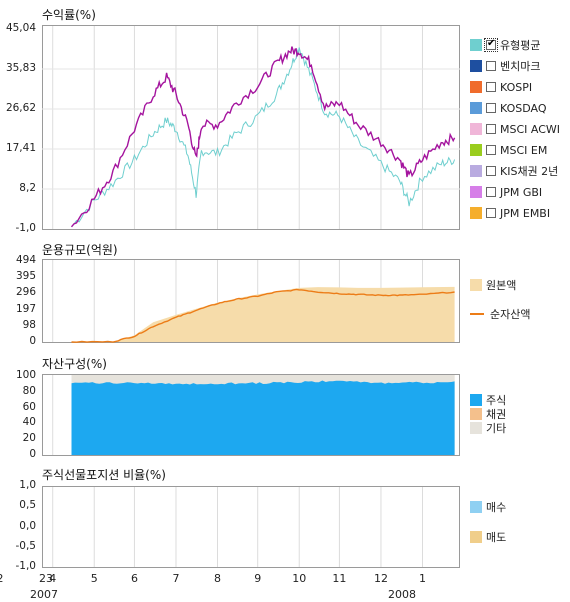 This screenshot has height=602, width=570. I want to click on y-tick-label: 1,0, so click(27, 485).